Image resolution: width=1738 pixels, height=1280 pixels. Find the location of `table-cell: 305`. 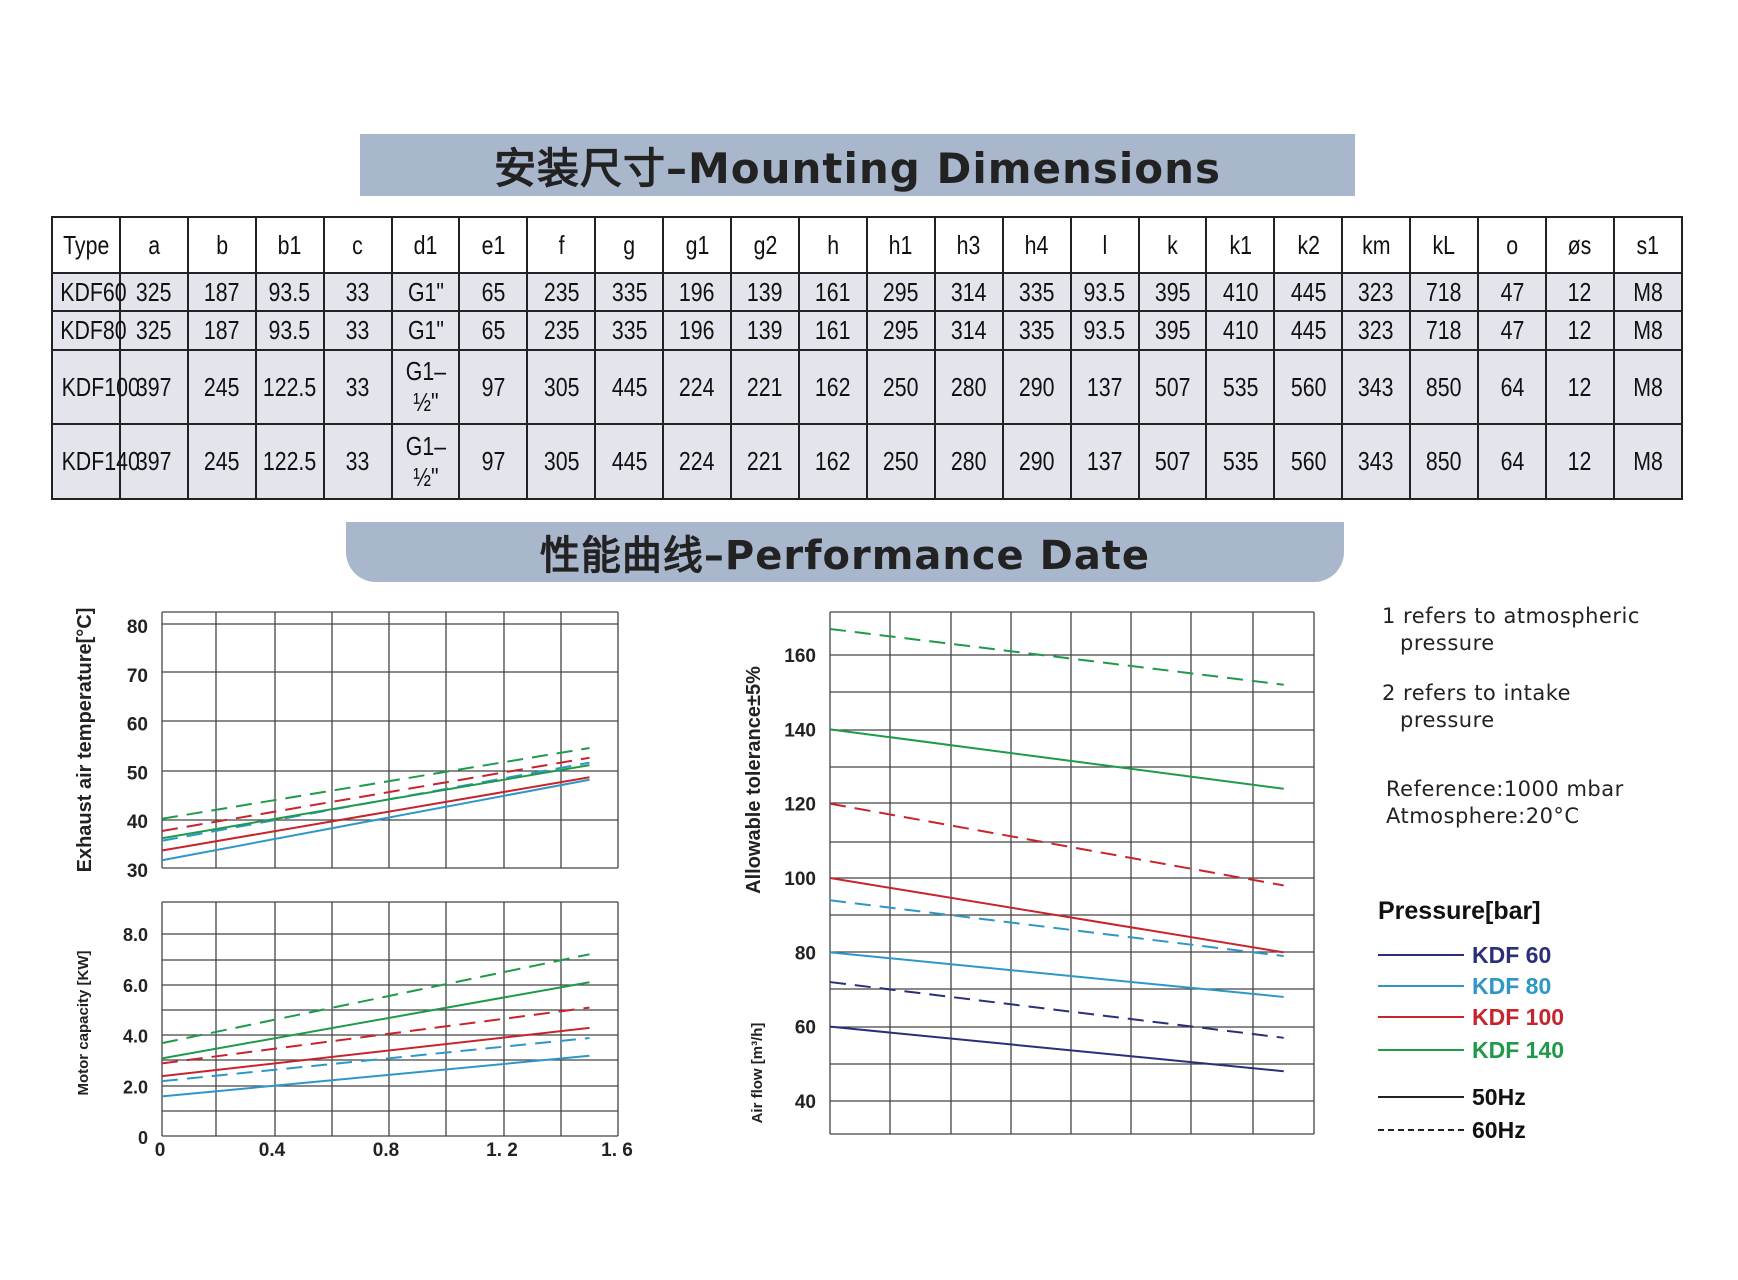

table-cell: 305 is located at coordinates (561, 387).